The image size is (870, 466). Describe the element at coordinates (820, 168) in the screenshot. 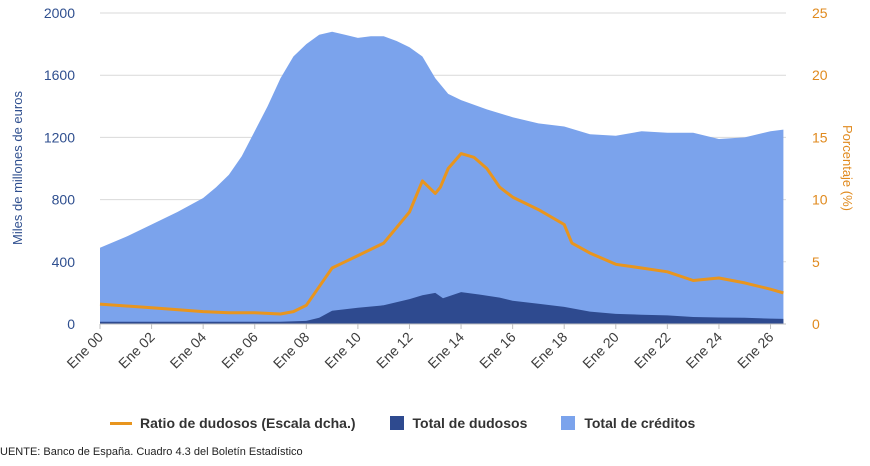

I see `right-axis: 0 5 10 15 20 25` at that location.